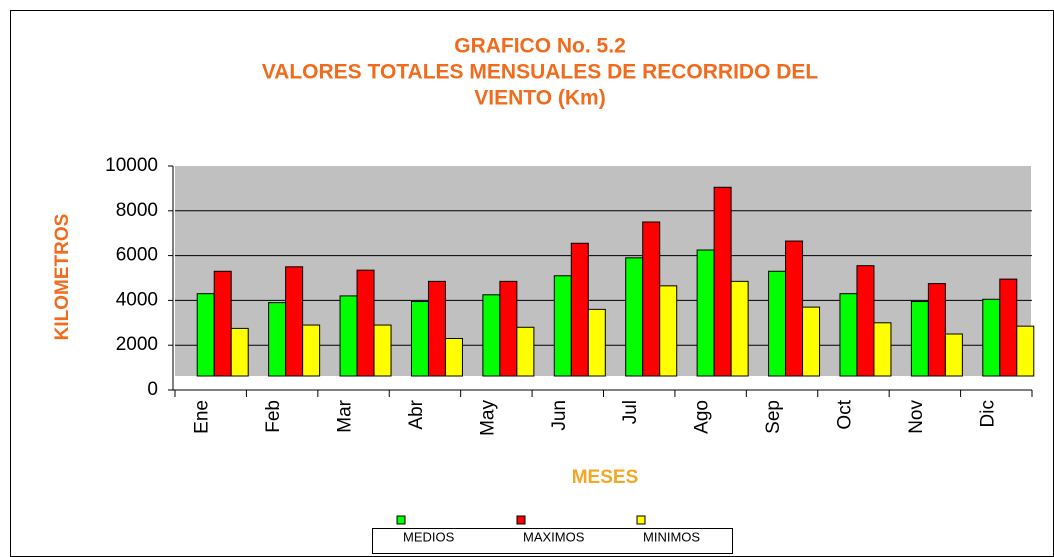 The width and height of the screenshot is (1054, 557). I want to click on legend-label: MEDIOS, so click(429, 536).